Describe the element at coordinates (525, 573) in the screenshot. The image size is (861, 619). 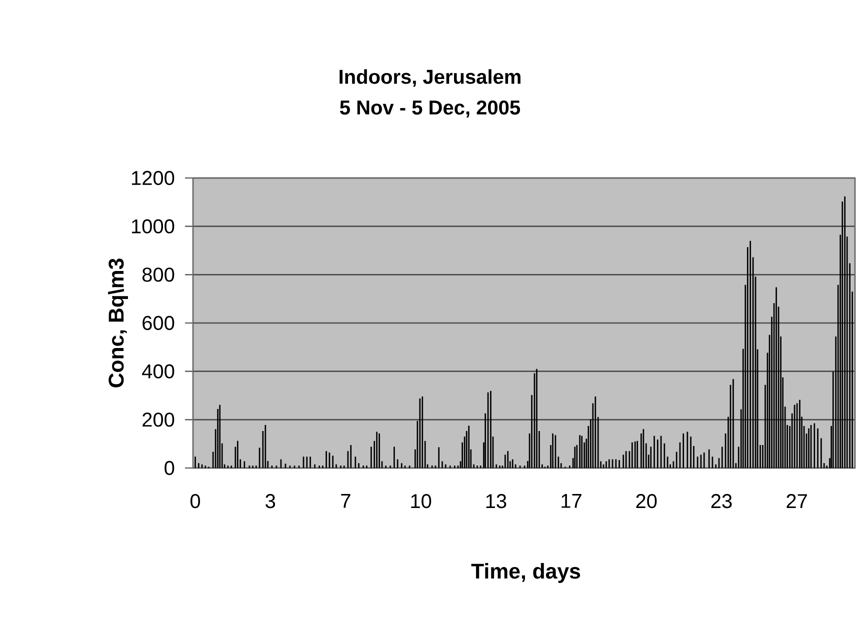
I see `x-axis-title: Time, days` at that location.